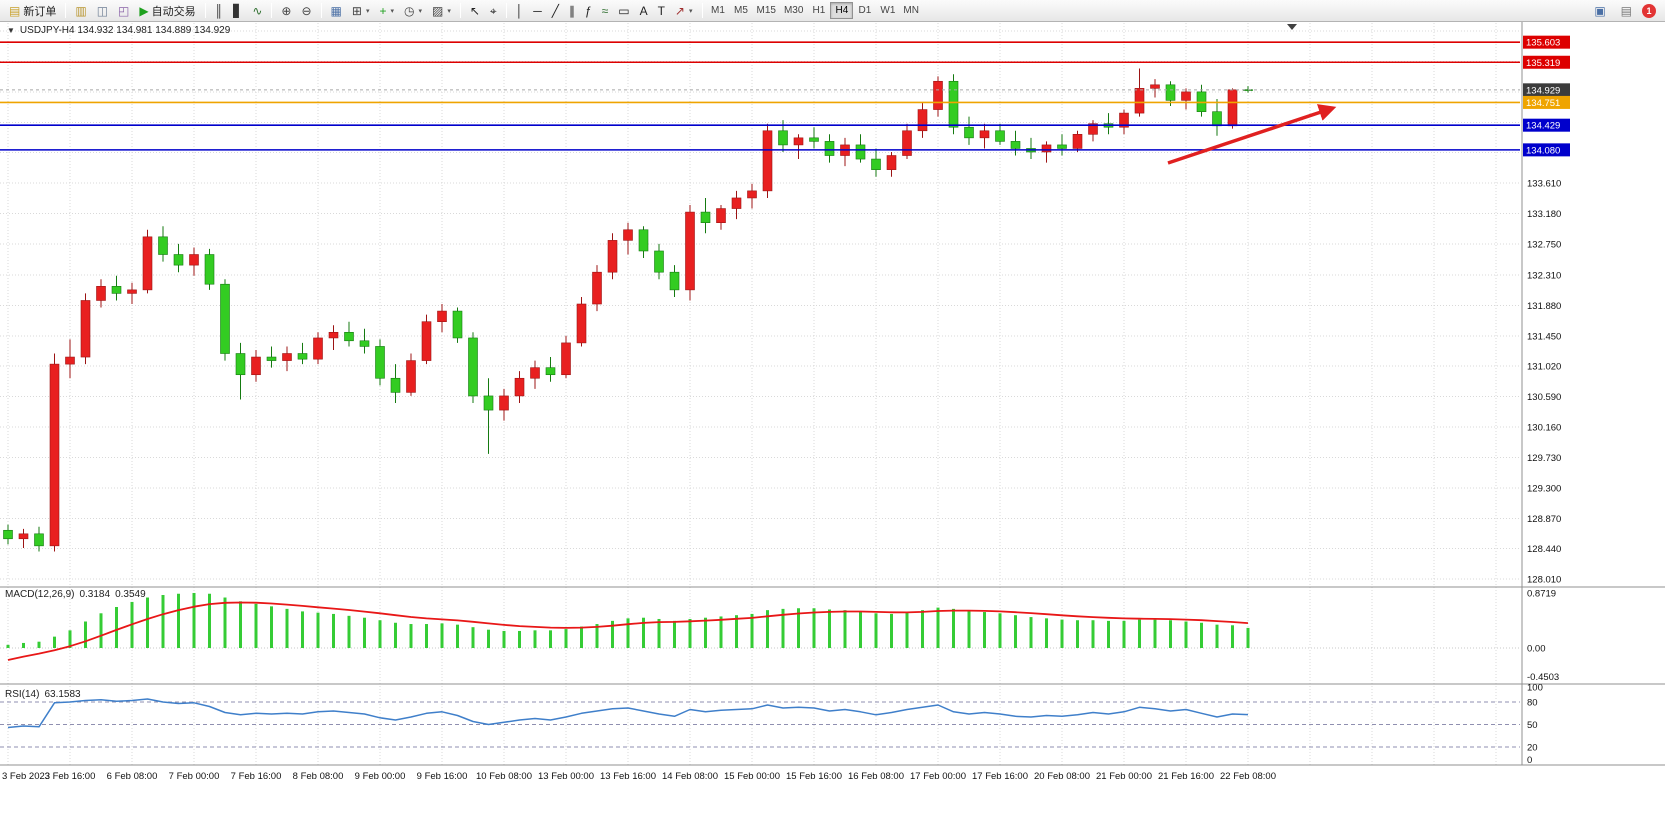 This screenshot has width=1665, height=838. Describe the element at coordinates (1536, 649) in the screenshot. I see `svg-text: 0.00` at that location.